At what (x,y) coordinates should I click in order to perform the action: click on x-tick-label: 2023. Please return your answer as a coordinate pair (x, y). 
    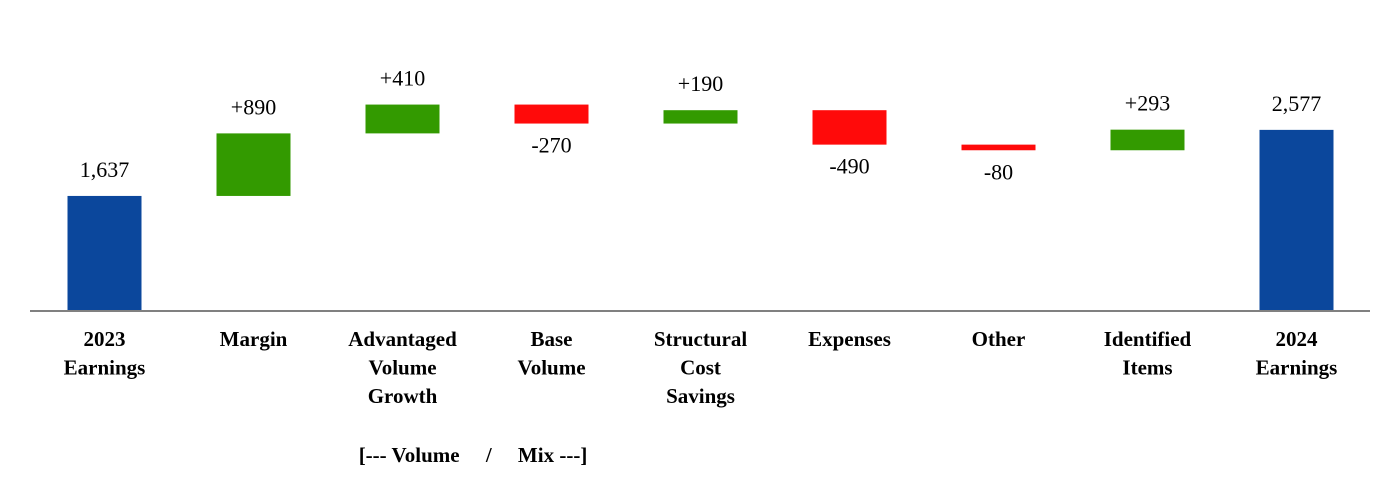
    Looking at the image, I should click on (105, 339).